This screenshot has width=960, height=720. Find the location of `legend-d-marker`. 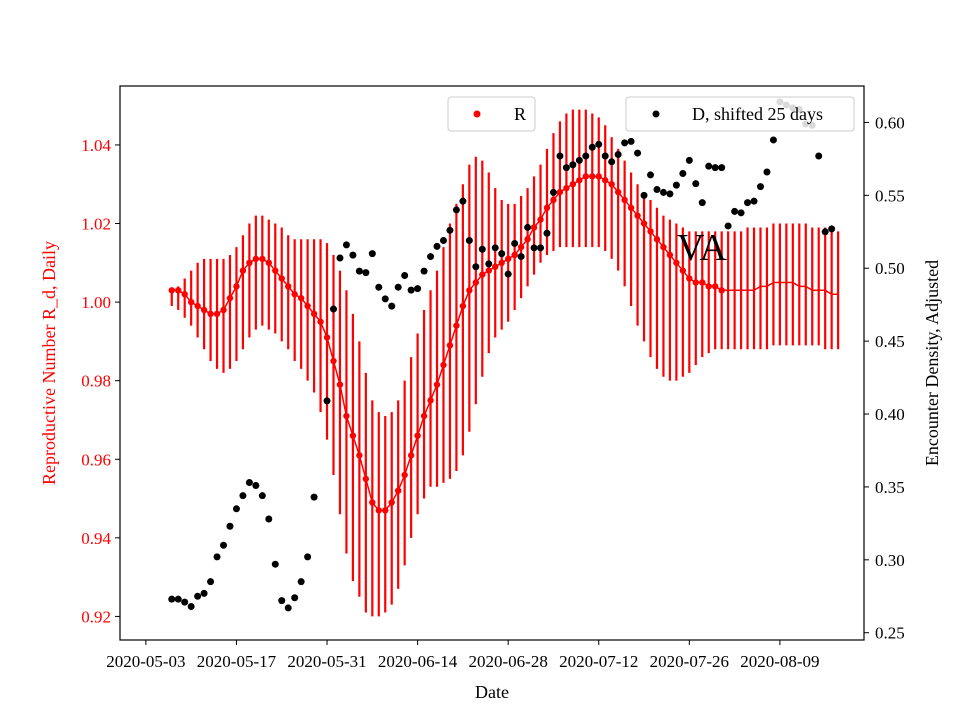

legend-d-marker is located at coordinates (656, 114).